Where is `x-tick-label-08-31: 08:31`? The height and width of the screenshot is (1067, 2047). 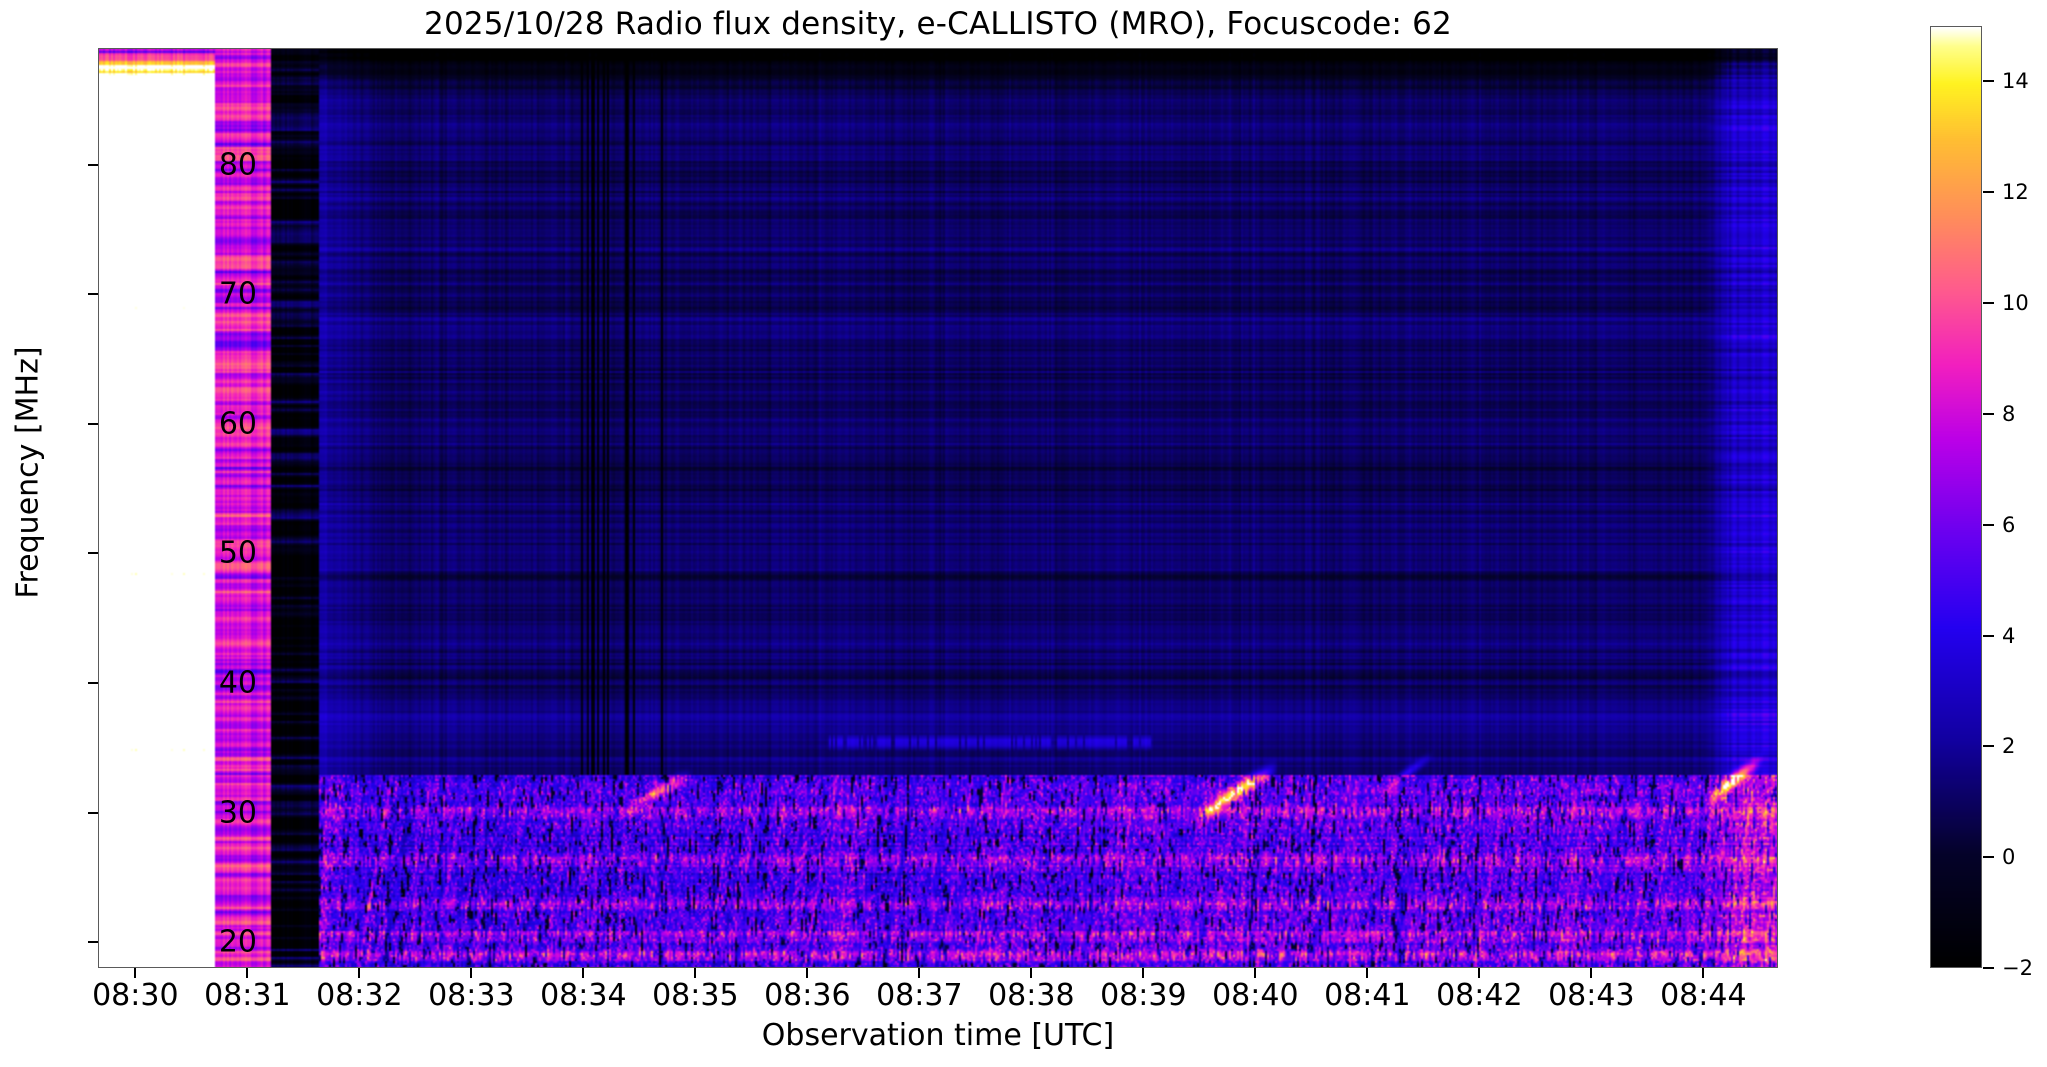
x-tick-label-08-31: 08:31 is located at coordinates (247, 995).